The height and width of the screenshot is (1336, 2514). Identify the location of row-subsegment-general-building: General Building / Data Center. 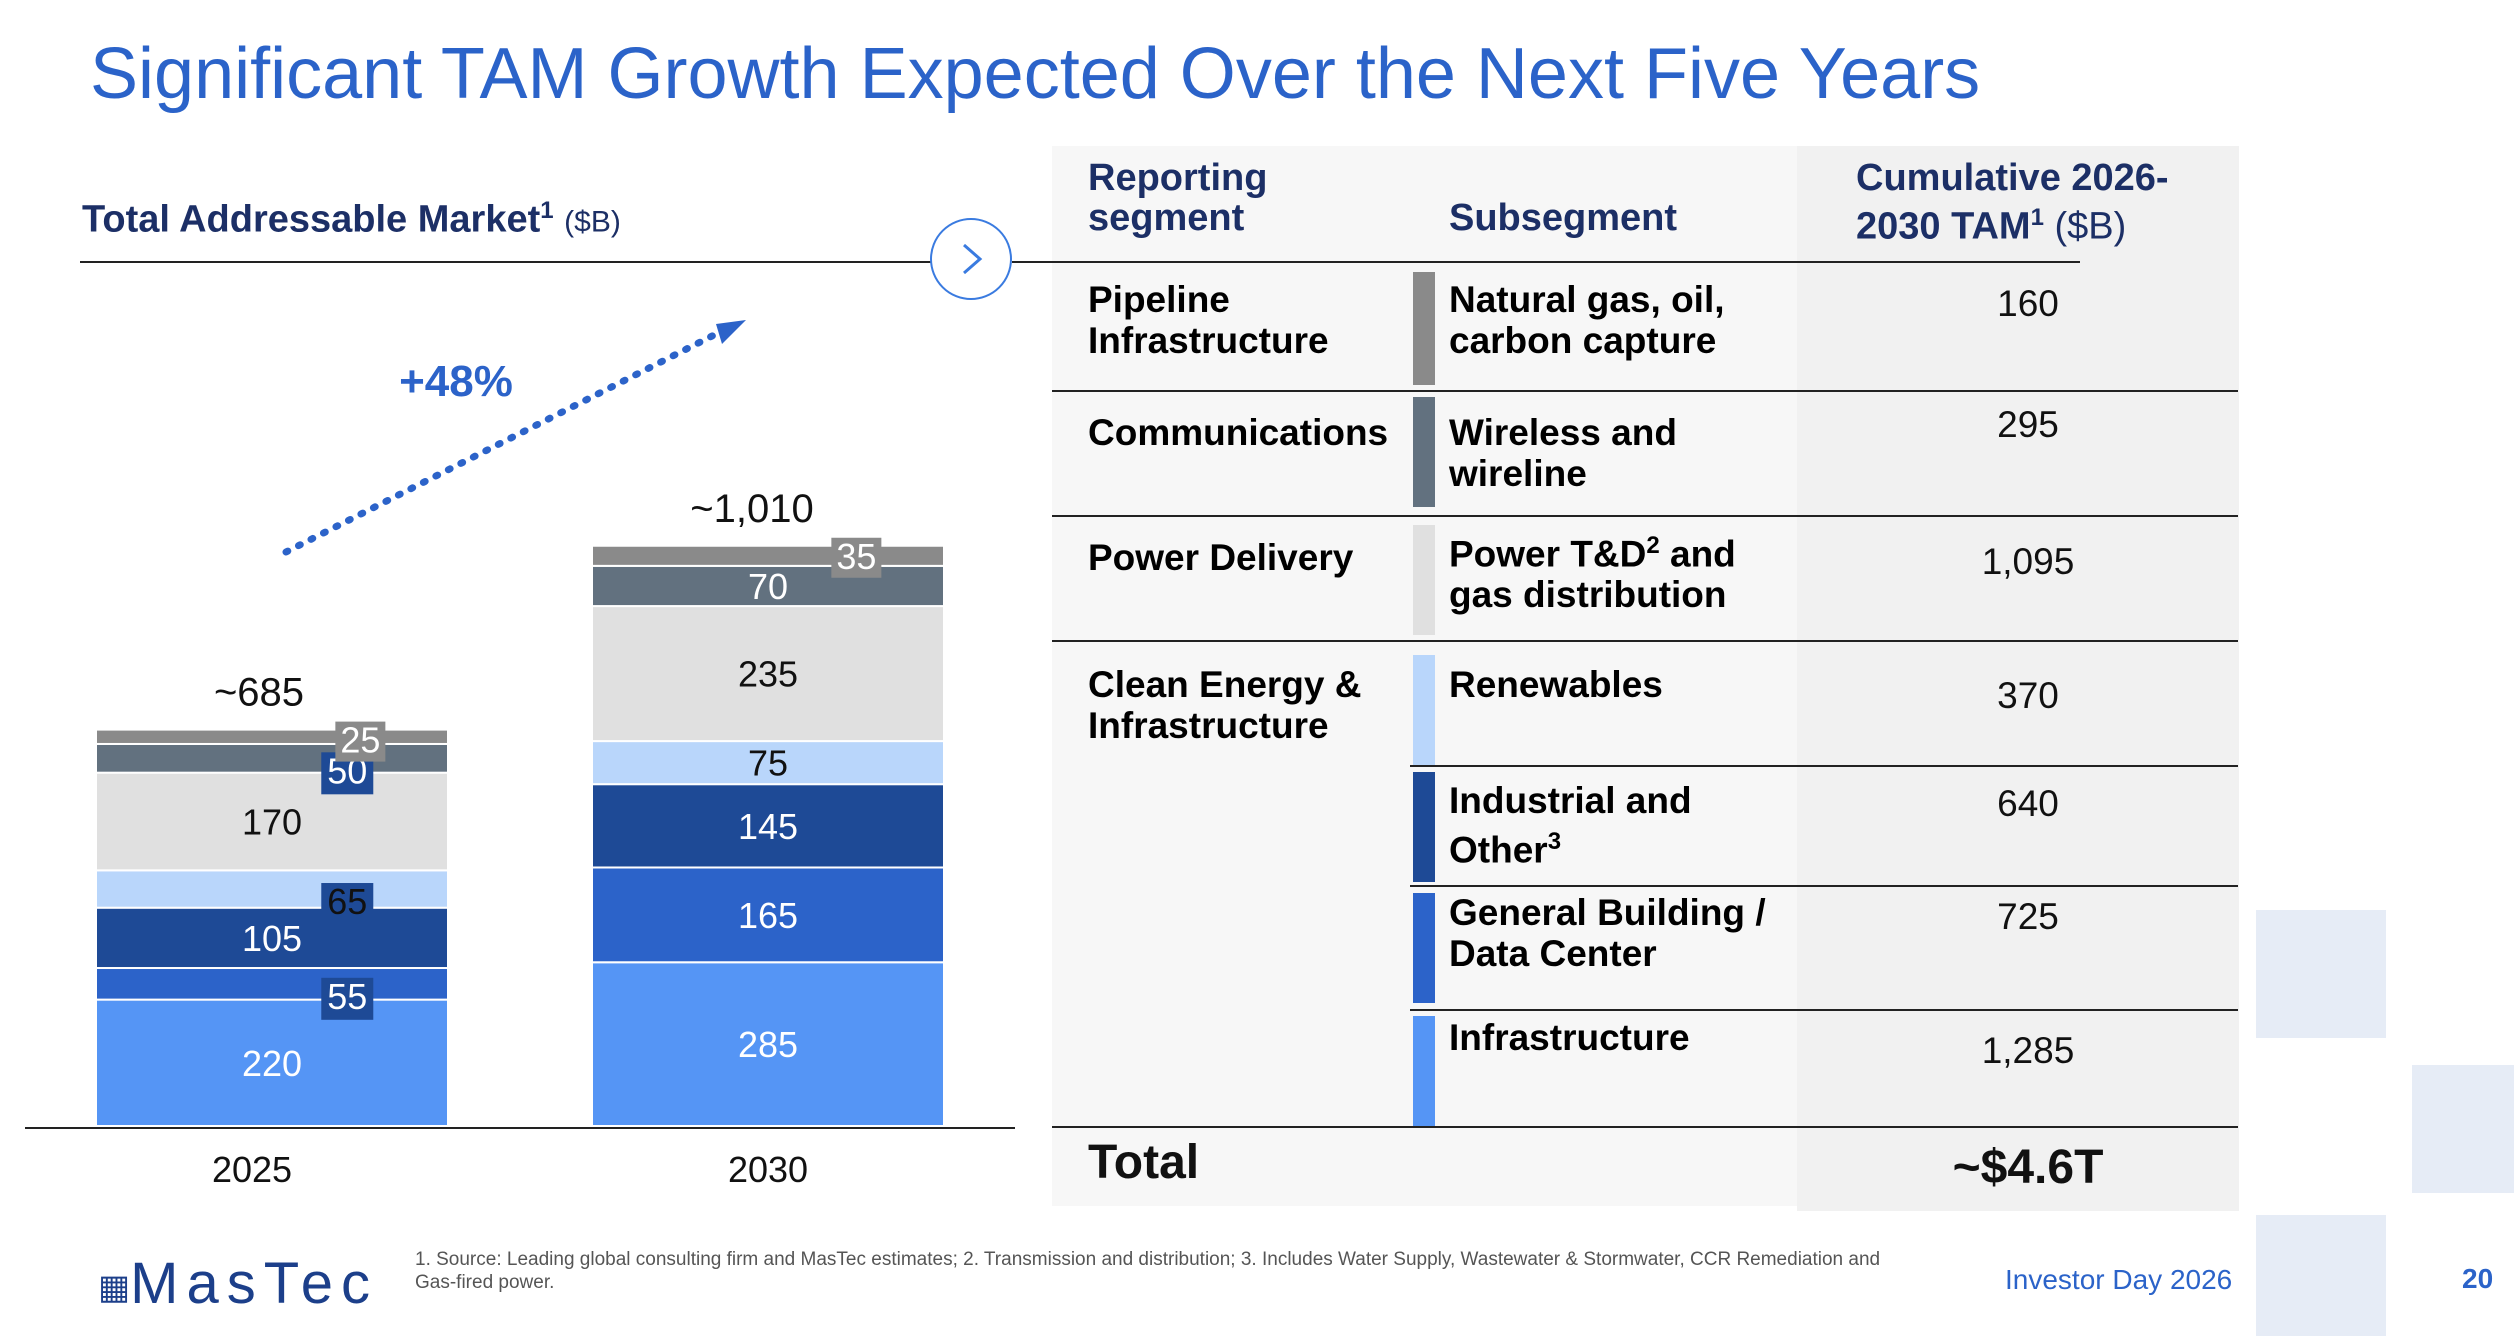
(1607, 933).